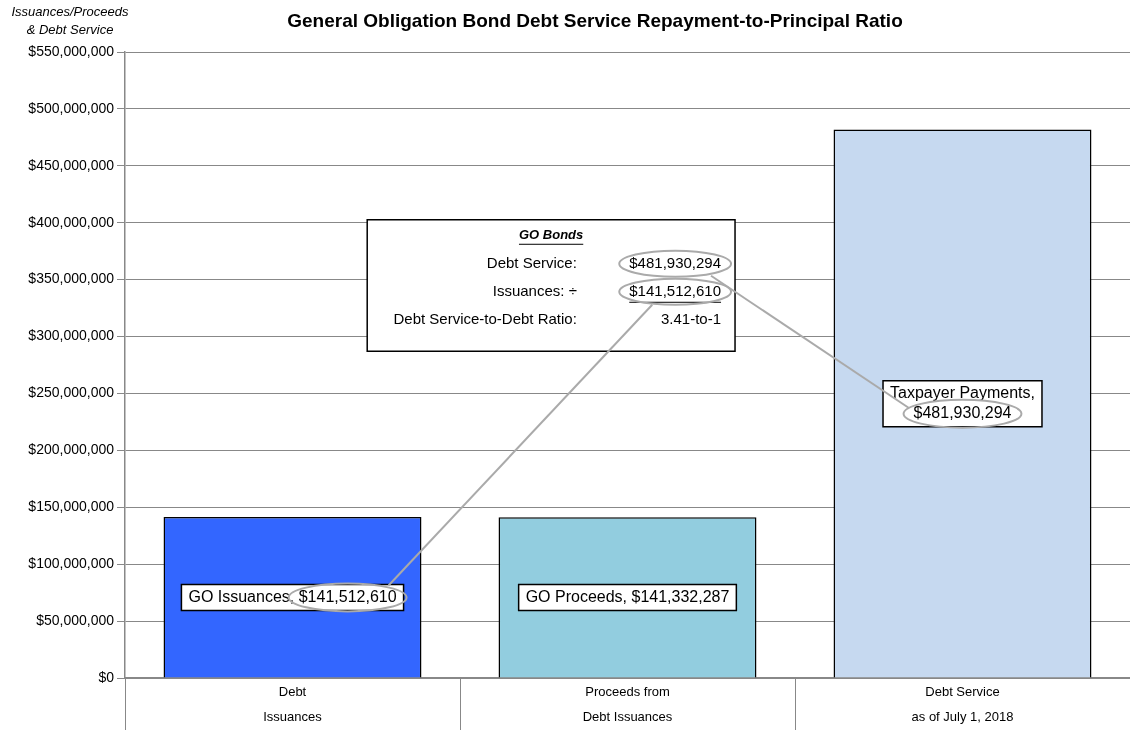  I want to click on y-tick-label: $550,000,000, so click(71, 50).